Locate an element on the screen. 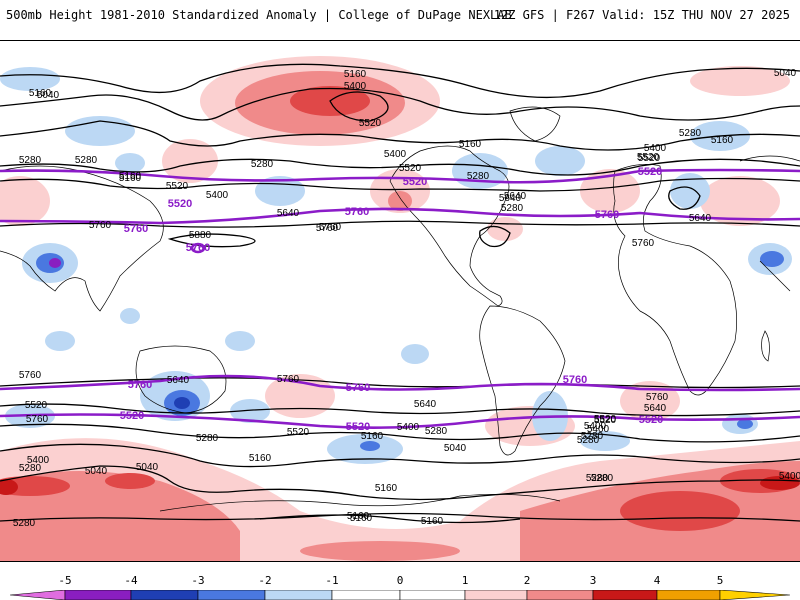 Image resolution: width=800 pixels, height=600 pixels. colorbar: -5 -4 -3 -2 -1 0 1 2 3 4 5 is located at coordinates (400, 584).